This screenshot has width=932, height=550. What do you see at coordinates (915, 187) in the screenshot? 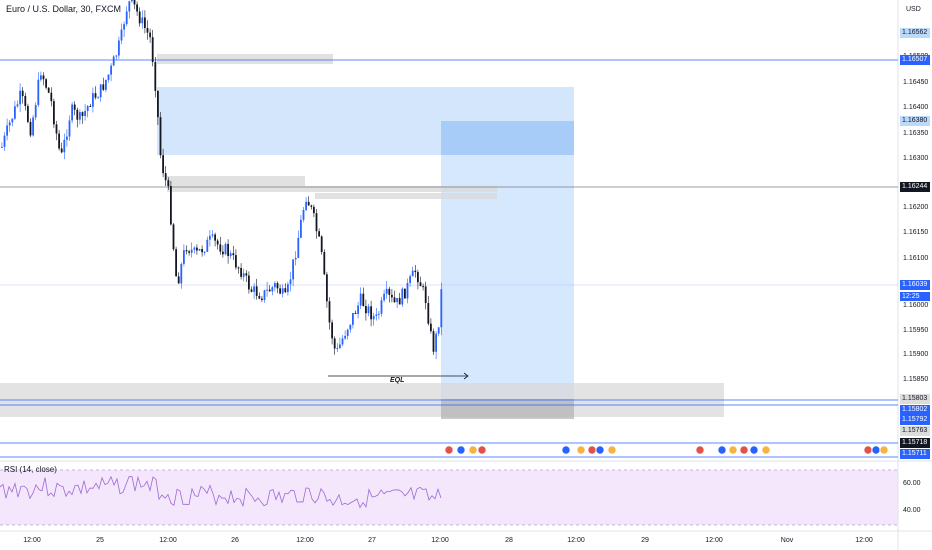
I see `price-tag: 1.16244` at bounding box center [915, 187].